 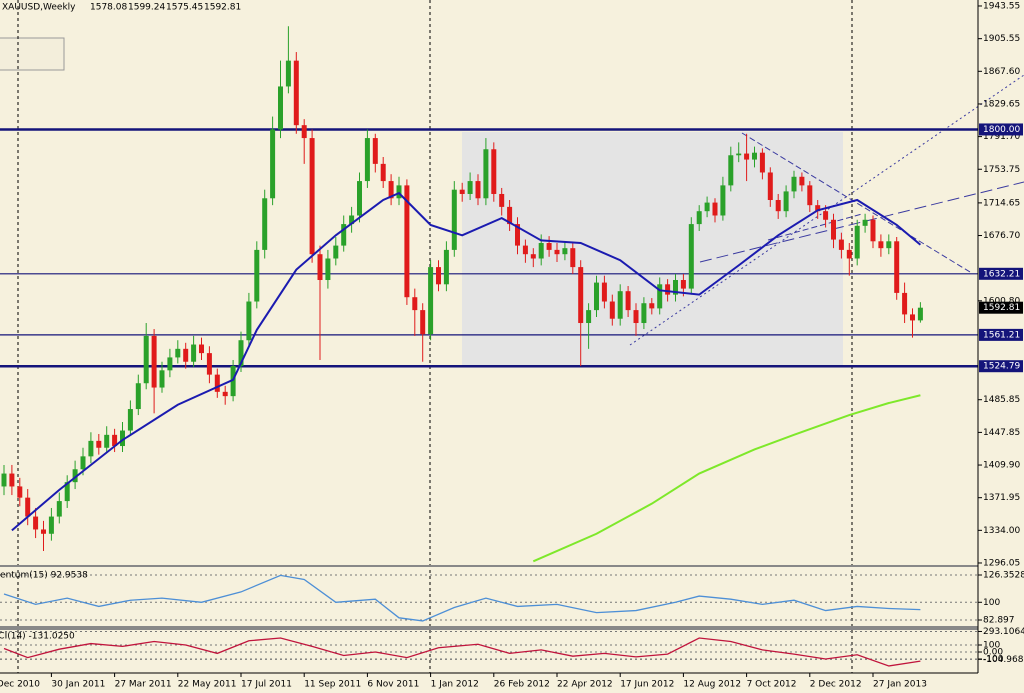 What do you see at coordinates (1001, 498) in the screenshot?
I see `y-tick-label: 1371.95` at bounding box center [1001, 498].